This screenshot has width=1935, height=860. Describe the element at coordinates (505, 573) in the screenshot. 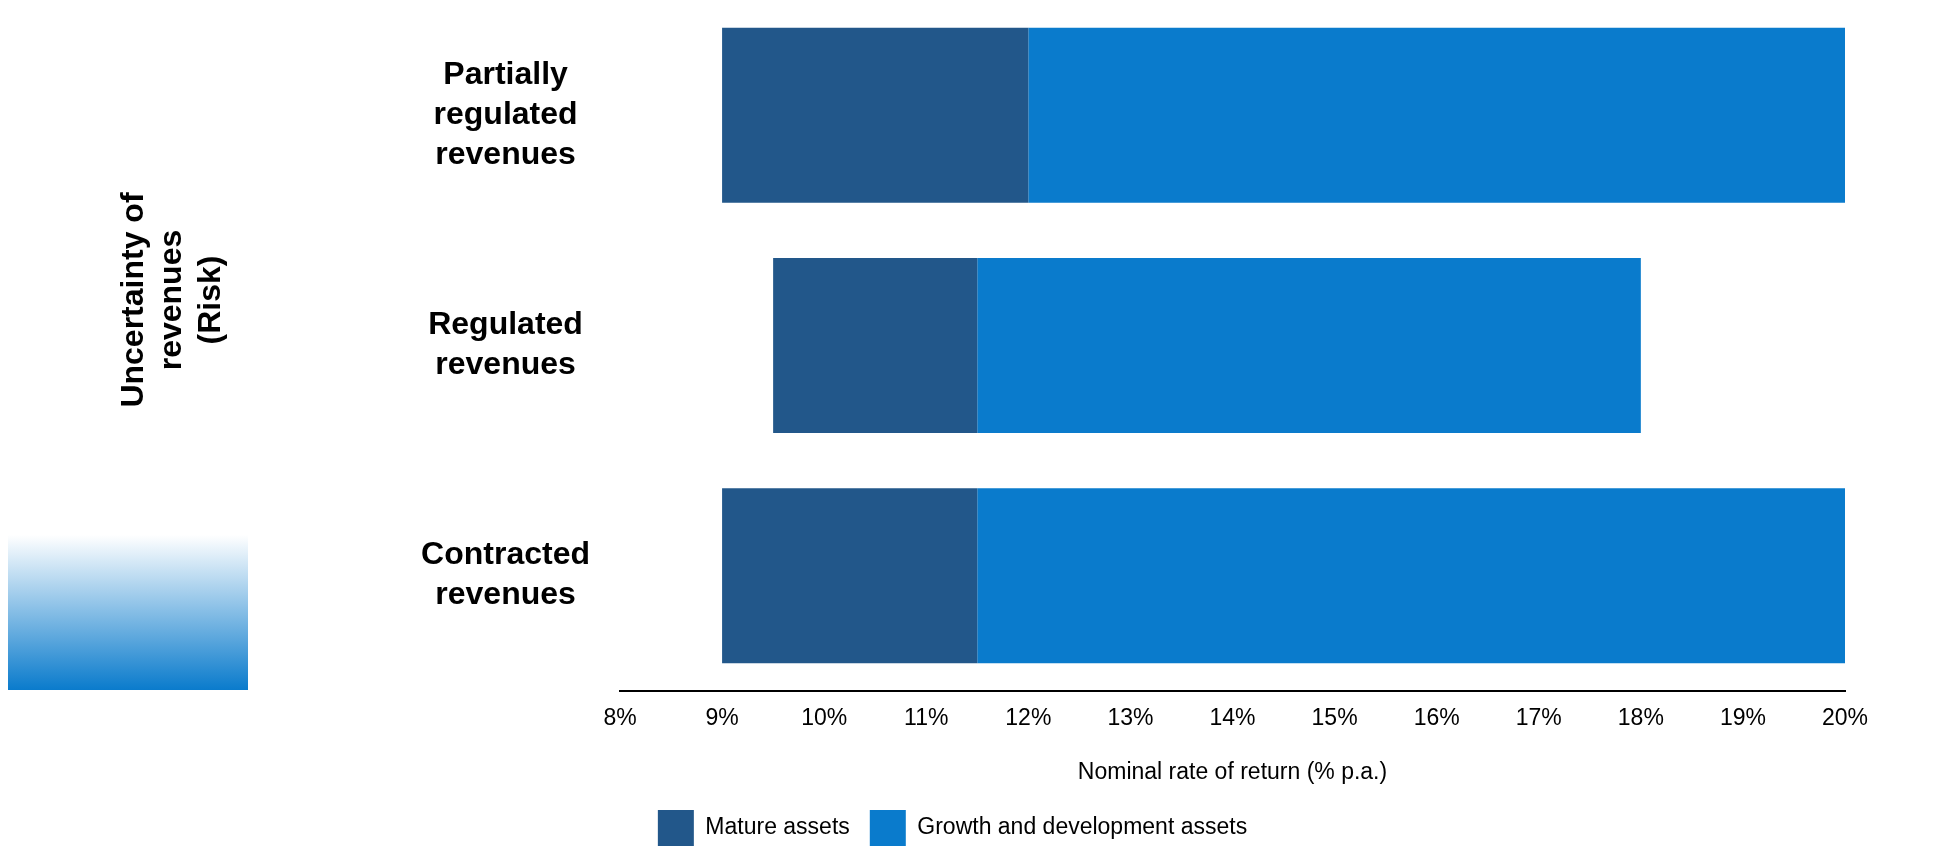

I see `y-tick-label: Contracted revenues` at that location.